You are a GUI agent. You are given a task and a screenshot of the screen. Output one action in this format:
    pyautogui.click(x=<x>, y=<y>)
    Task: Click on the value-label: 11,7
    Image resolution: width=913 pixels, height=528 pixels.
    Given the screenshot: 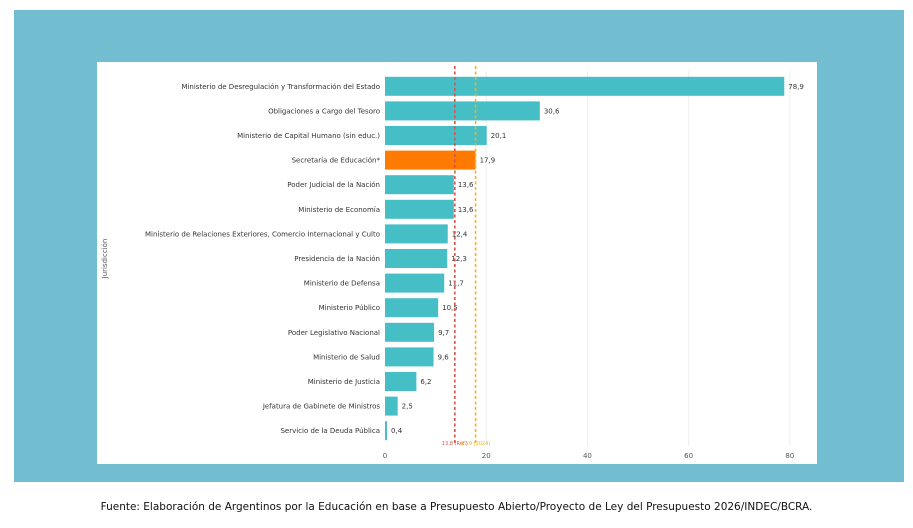 What is the action you would take?
    pyautogui.click(x=456, y=284)
    